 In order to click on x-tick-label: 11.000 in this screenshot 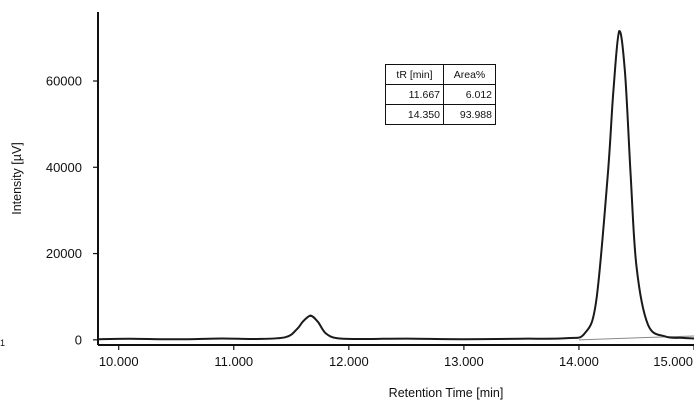, I will do `click(233, 361)`.